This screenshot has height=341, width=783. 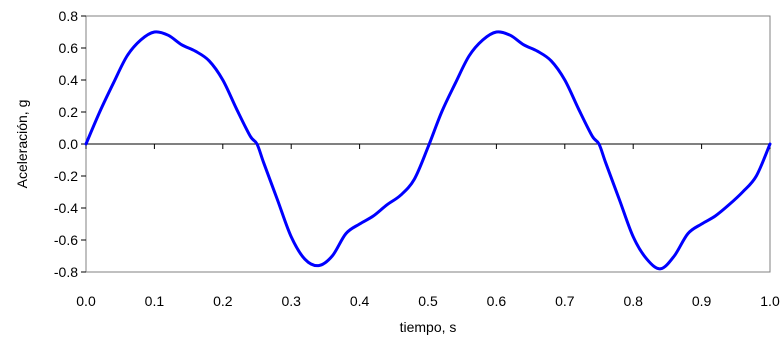 I want to click on y-tick-label: 0.0, so click(x=69, y=144).